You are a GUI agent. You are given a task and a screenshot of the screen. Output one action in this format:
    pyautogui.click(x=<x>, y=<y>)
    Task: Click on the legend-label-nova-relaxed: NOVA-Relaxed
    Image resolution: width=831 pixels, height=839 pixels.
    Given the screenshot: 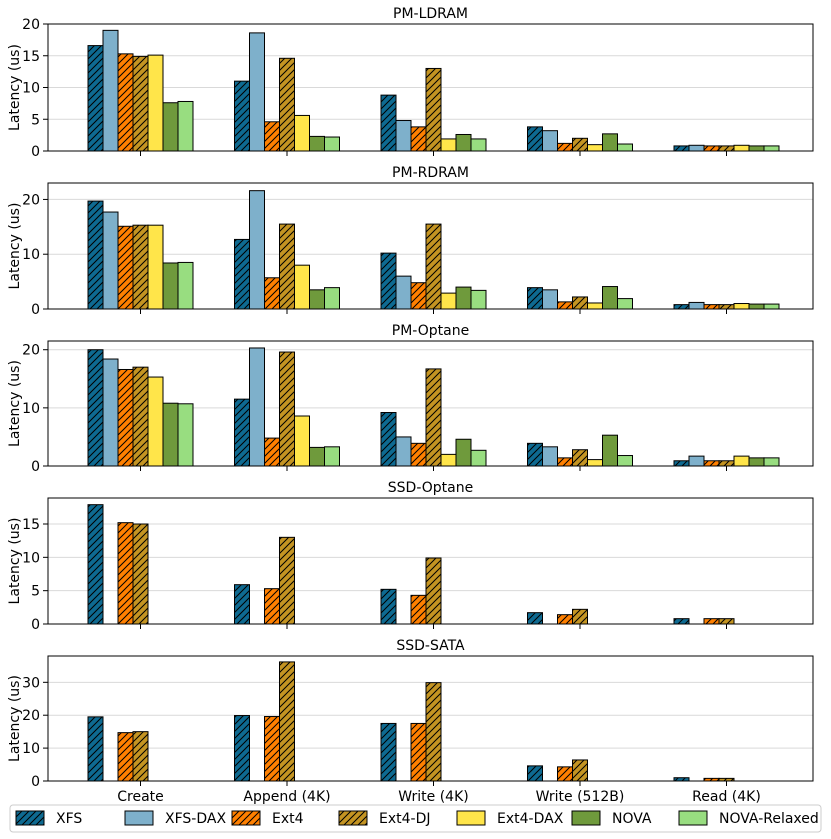 What is the action you would take?
    pyautogui.click(x=769, y=819)
    